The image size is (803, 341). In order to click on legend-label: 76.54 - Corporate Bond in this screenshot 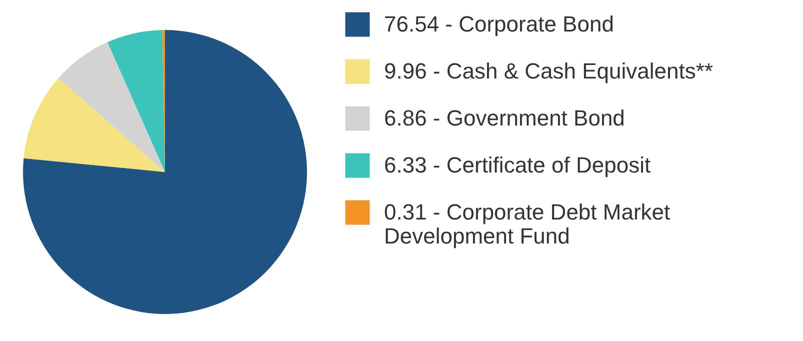, I will do `click(499, 24)`.